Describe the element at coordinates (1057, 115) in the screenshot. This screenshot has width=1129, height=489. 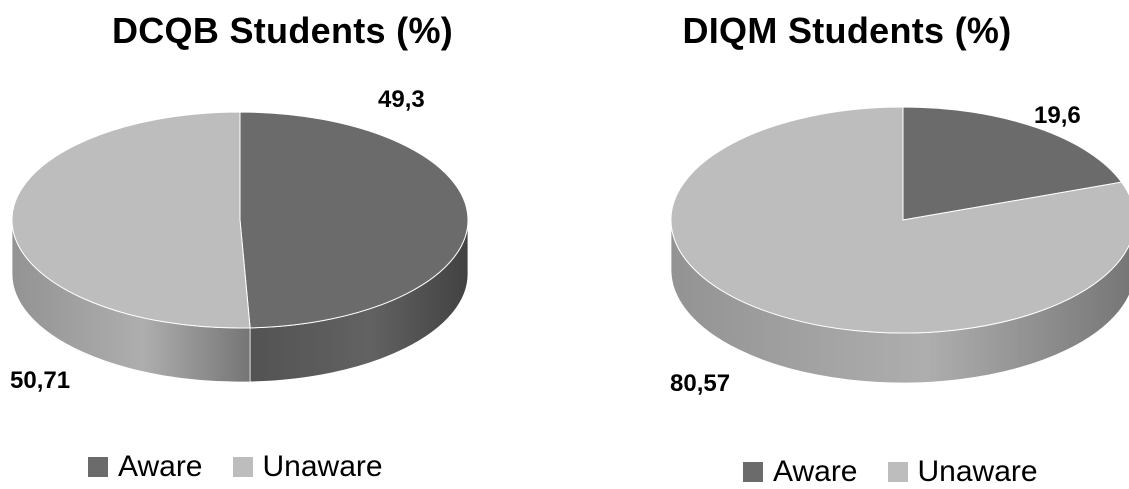
I see `data-label-aware: 19,6` at that location.